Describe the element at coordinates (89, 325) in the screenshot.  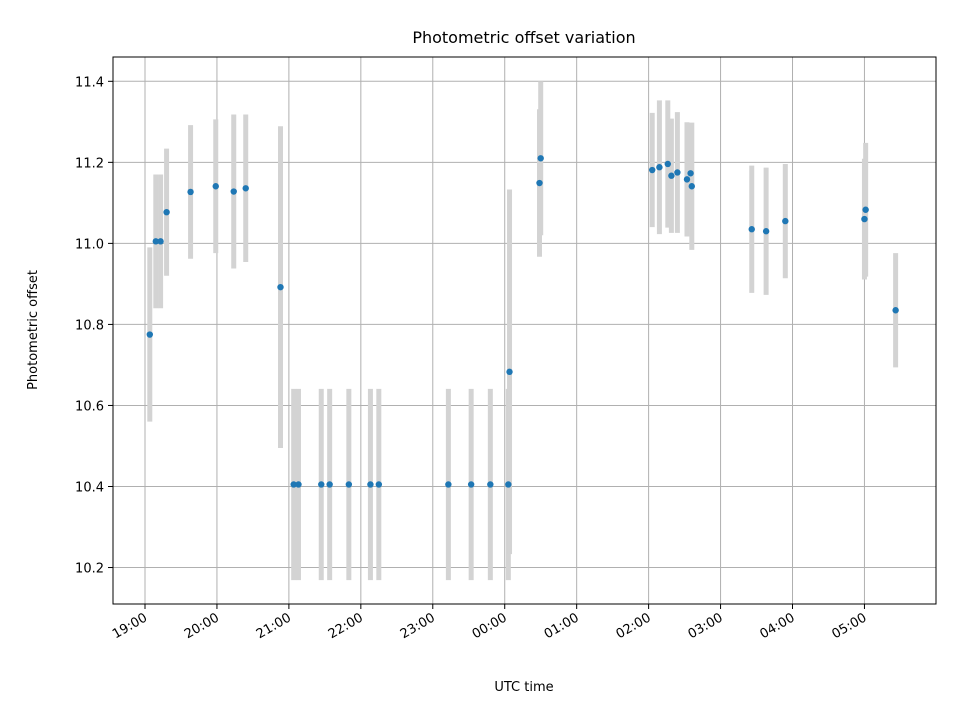
I see `y-tick-label: 10.8` at that location.